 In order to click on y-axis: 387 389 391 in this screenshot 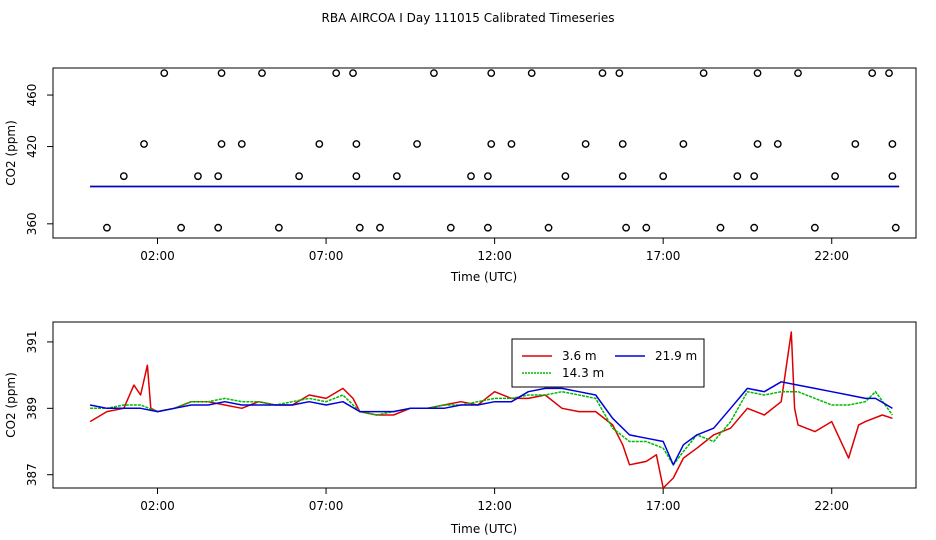, I will do `click(39, 408)`.